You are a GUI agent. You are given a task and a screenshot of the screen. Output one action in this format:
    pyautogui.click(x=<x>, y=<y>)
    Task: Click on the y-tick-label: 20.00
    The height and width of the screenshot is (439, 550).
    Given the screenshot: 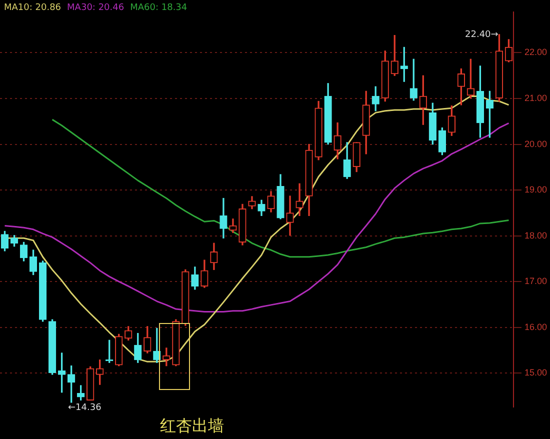 What is the action you would take?
    pyautogui.click(x=536, y=143)
    